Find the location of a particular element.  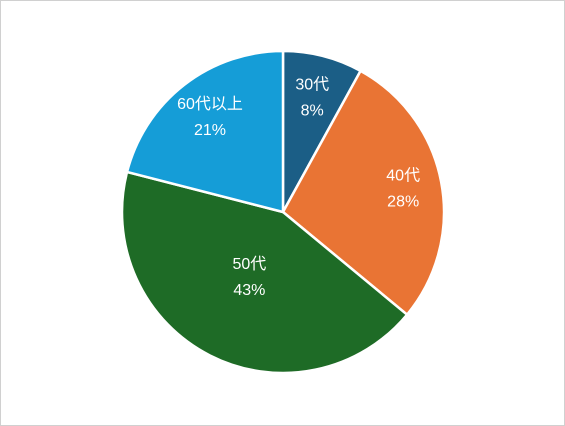

slice-value-label: 8% is located at coordinates (312, 110).